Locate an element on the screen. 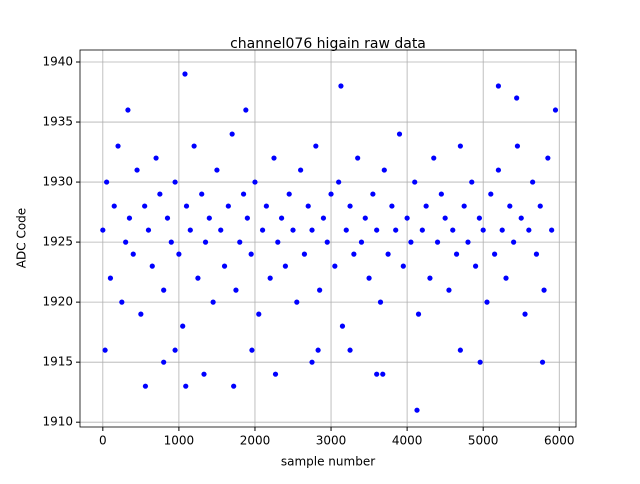 The image size is (640, 484). y-tick-label: 1925 is located at coordinates (57, 242).